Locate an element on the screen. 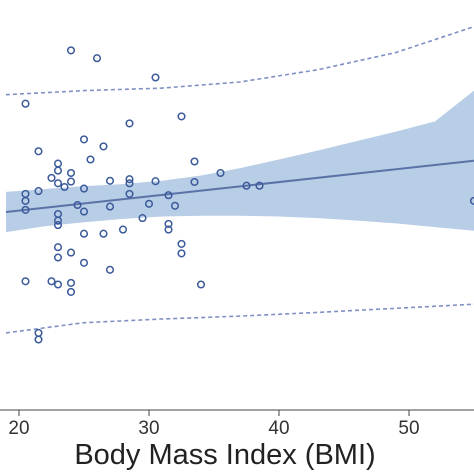 Image resolution: width=474 pixels, height=474 pixels. x-tick-label: 30 is located at coordinates (148, 428).